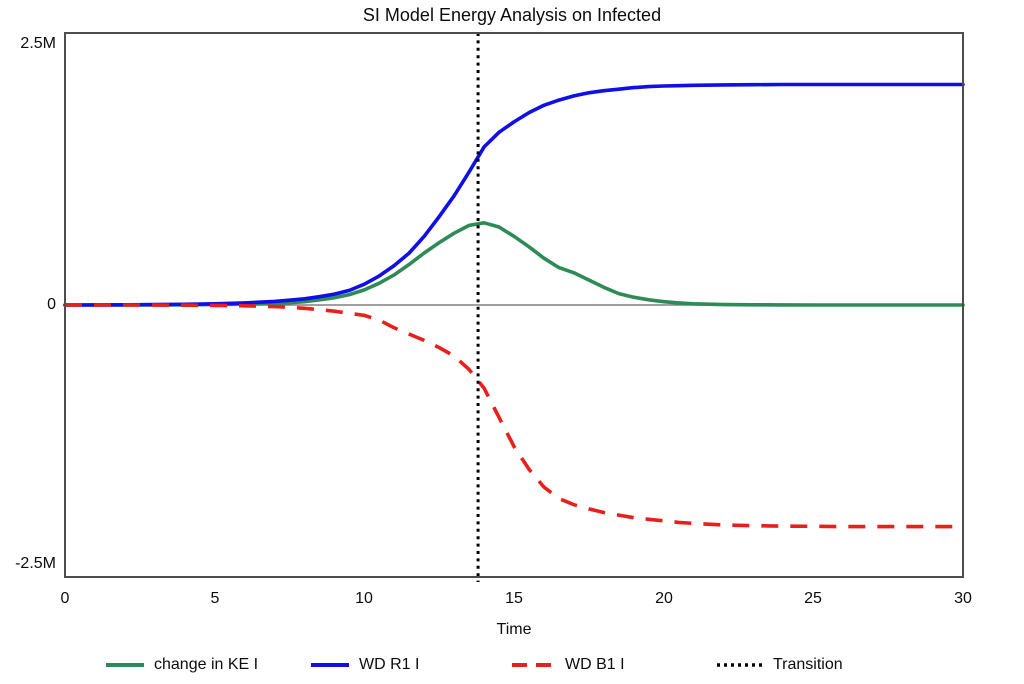 The height and width of the screenshot is (684, 1024). I want to click on legend-item-wd-r1: WD R1 I, so click(364, 665).